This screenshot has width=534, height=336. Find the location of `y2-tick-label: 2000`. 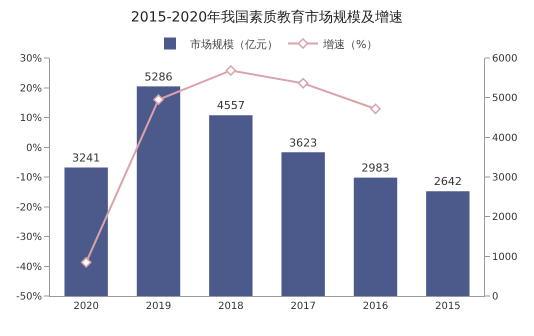

y2-tick-label: 2000 is located at coordinates (505, 218).